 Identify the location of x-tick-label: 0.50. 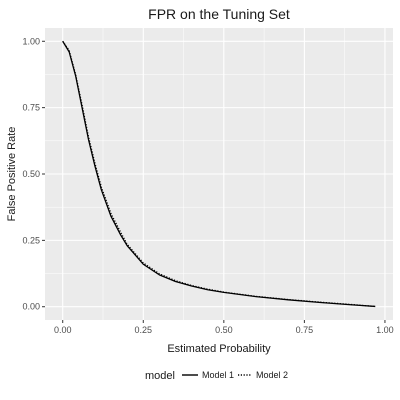
(224, 330).